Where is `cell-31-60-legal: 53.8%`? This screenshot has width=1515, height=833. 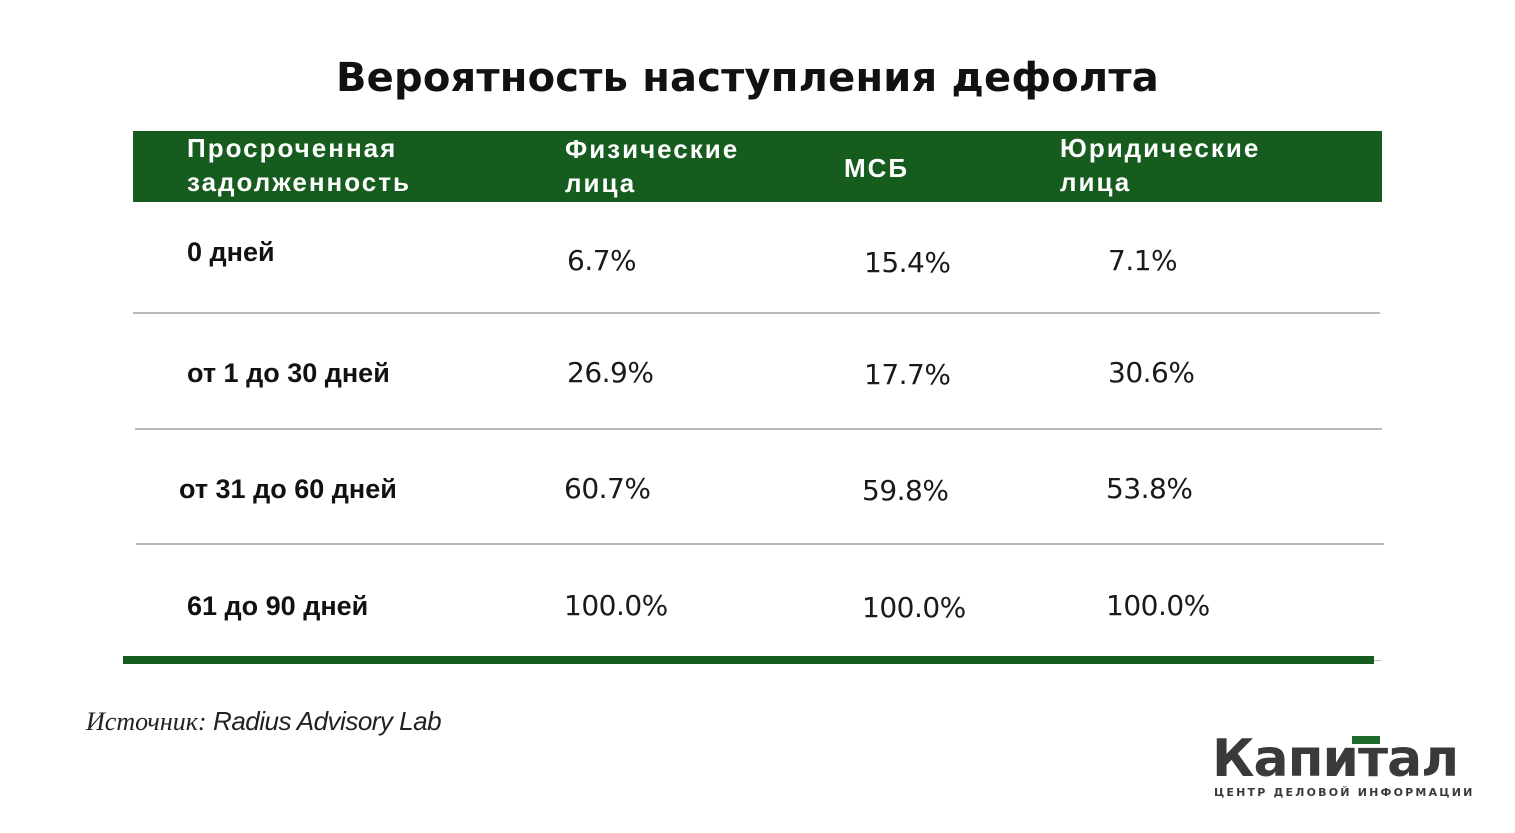
cell-31-60-legal: 53.8% is located at coordinates (1149, 488).